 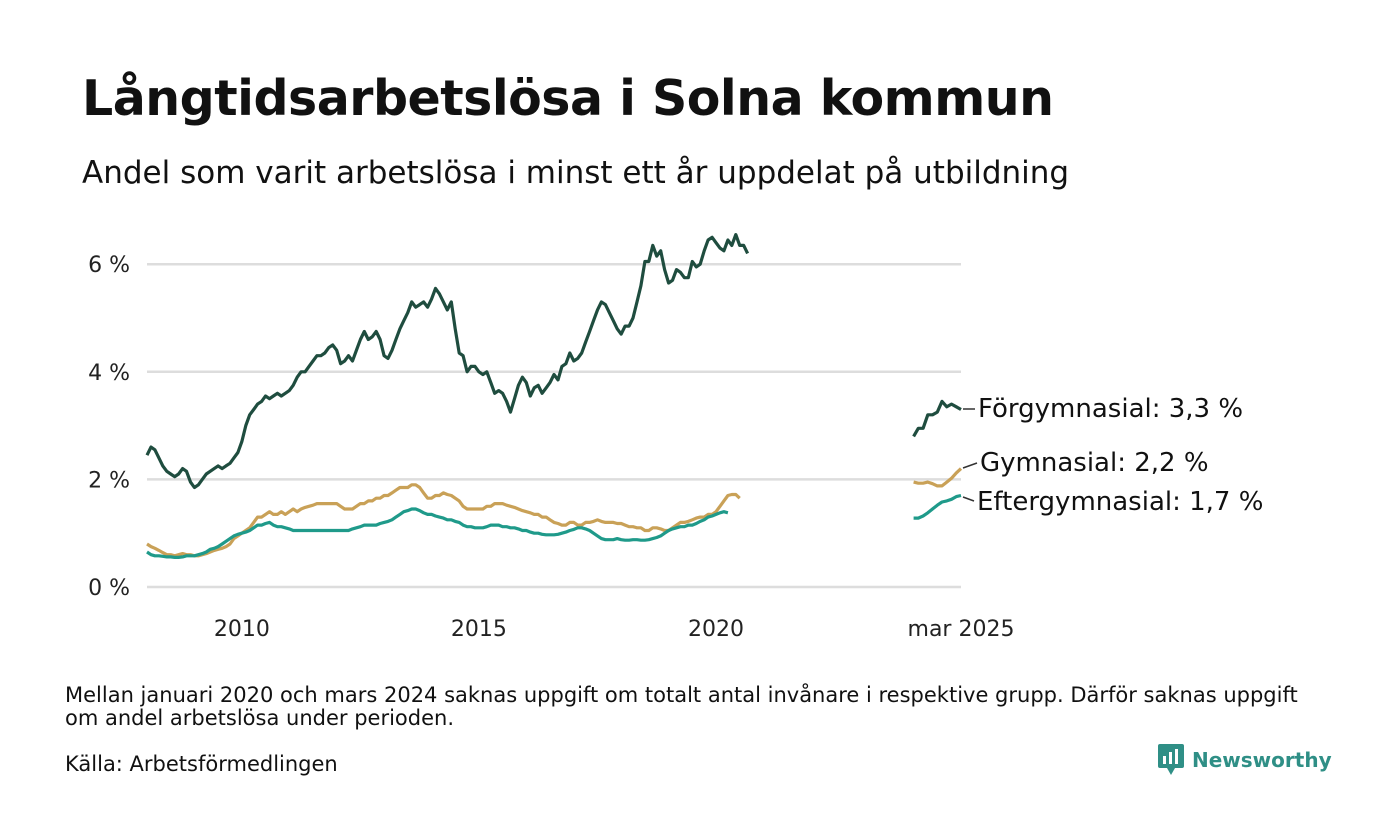 What do you see at coordinates (109, 427) in the screenshot?
I see `y-axis-ticks: 0 % 2 % 4 % 6 %` at bounding box center [109, 427].